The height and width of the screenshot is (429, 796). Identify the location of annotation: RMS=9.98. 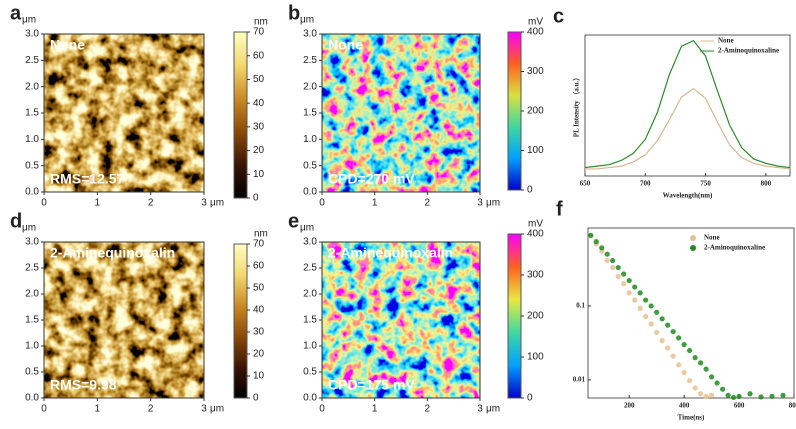
(83, 385).